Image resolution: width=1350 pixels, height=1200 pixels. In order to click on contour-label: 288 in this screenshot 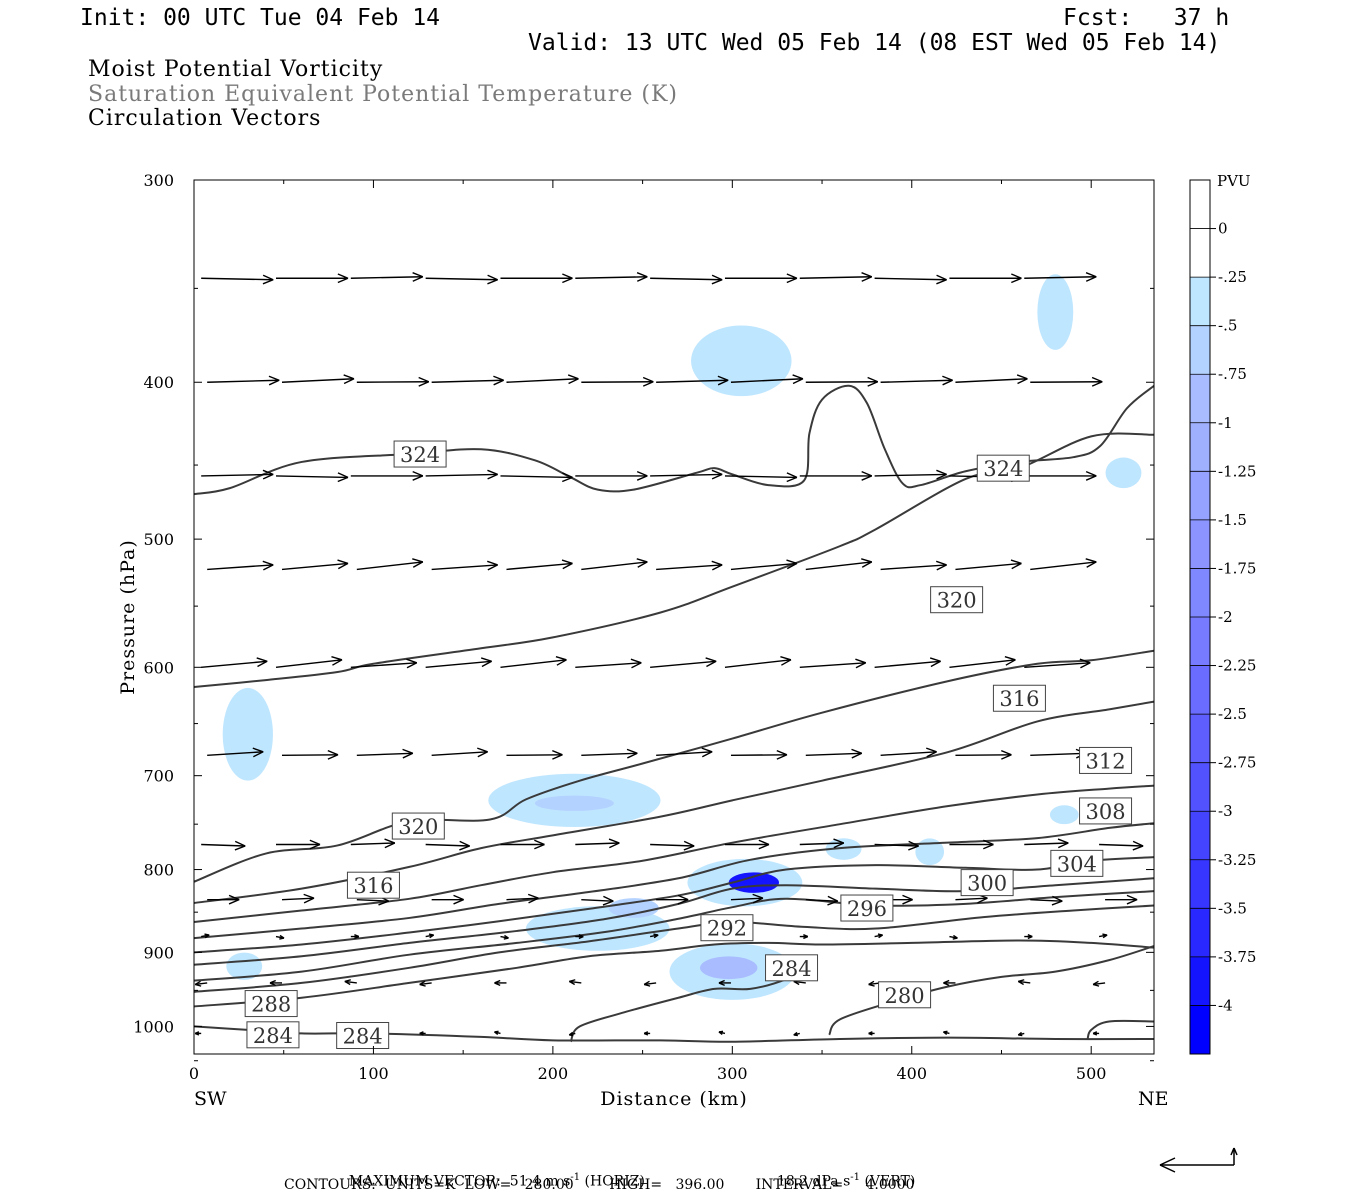, I will do `click(271, 1004)`.